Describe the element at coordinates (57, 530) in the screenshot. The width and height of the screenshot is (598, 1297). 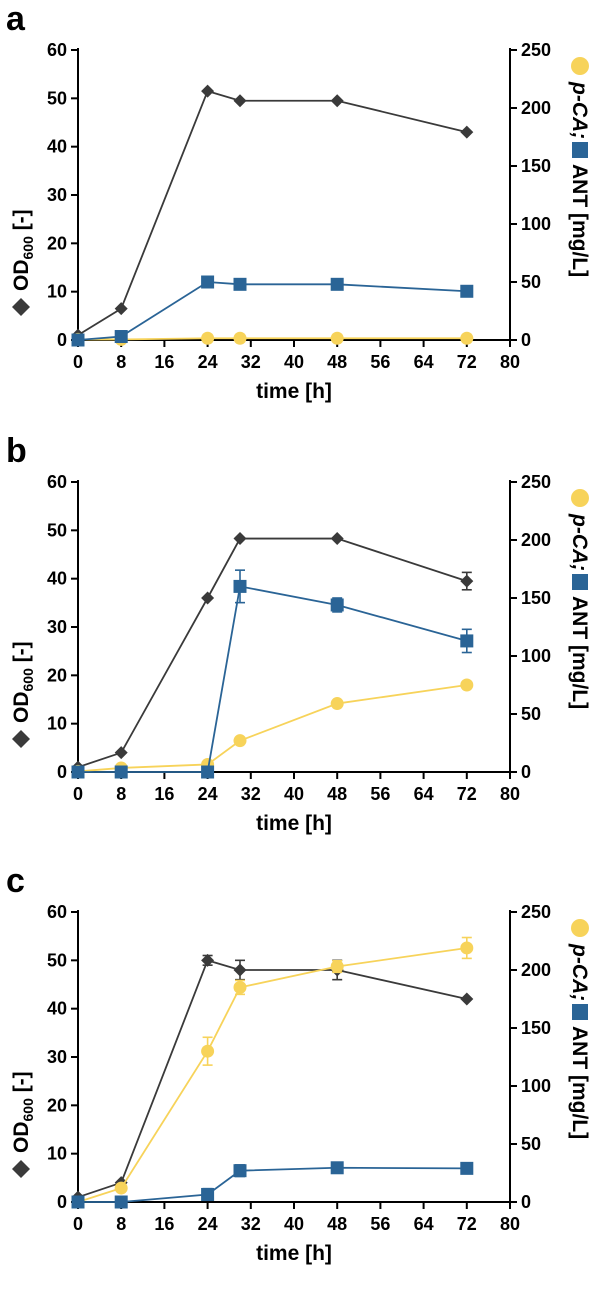
I see `y-left-tick-label: 50` at that location.